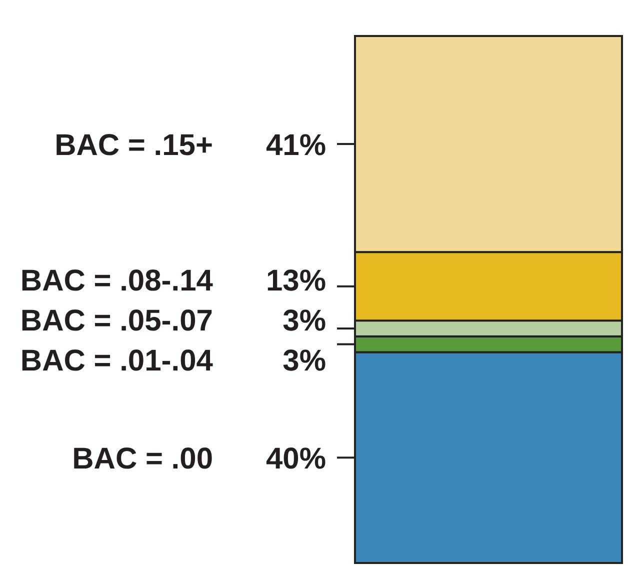 The image size is (637, 566). Describe the element at coordinates (296, 459) in the screenshot. I see `data-label: 40%` at that location.